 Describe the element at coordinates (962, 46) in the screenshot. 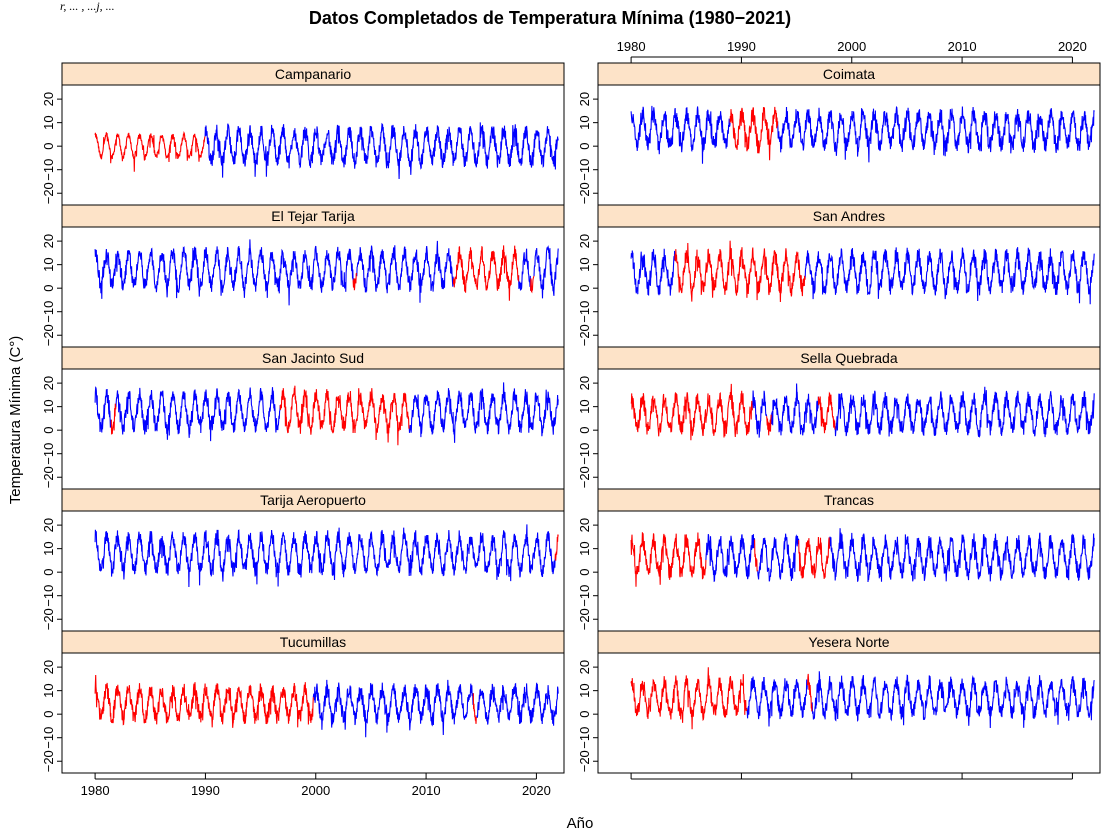

I see `x-tick-label-top: 2010` at that location.